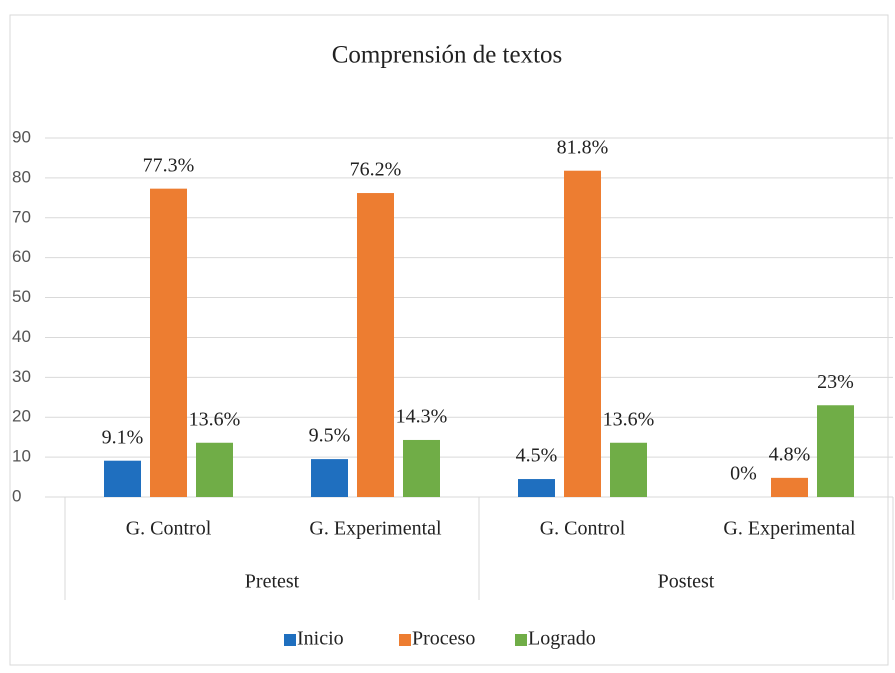  Describe the element at coordinates (835, 382) in the screenshot. I see `data-label: 23%` at that location.